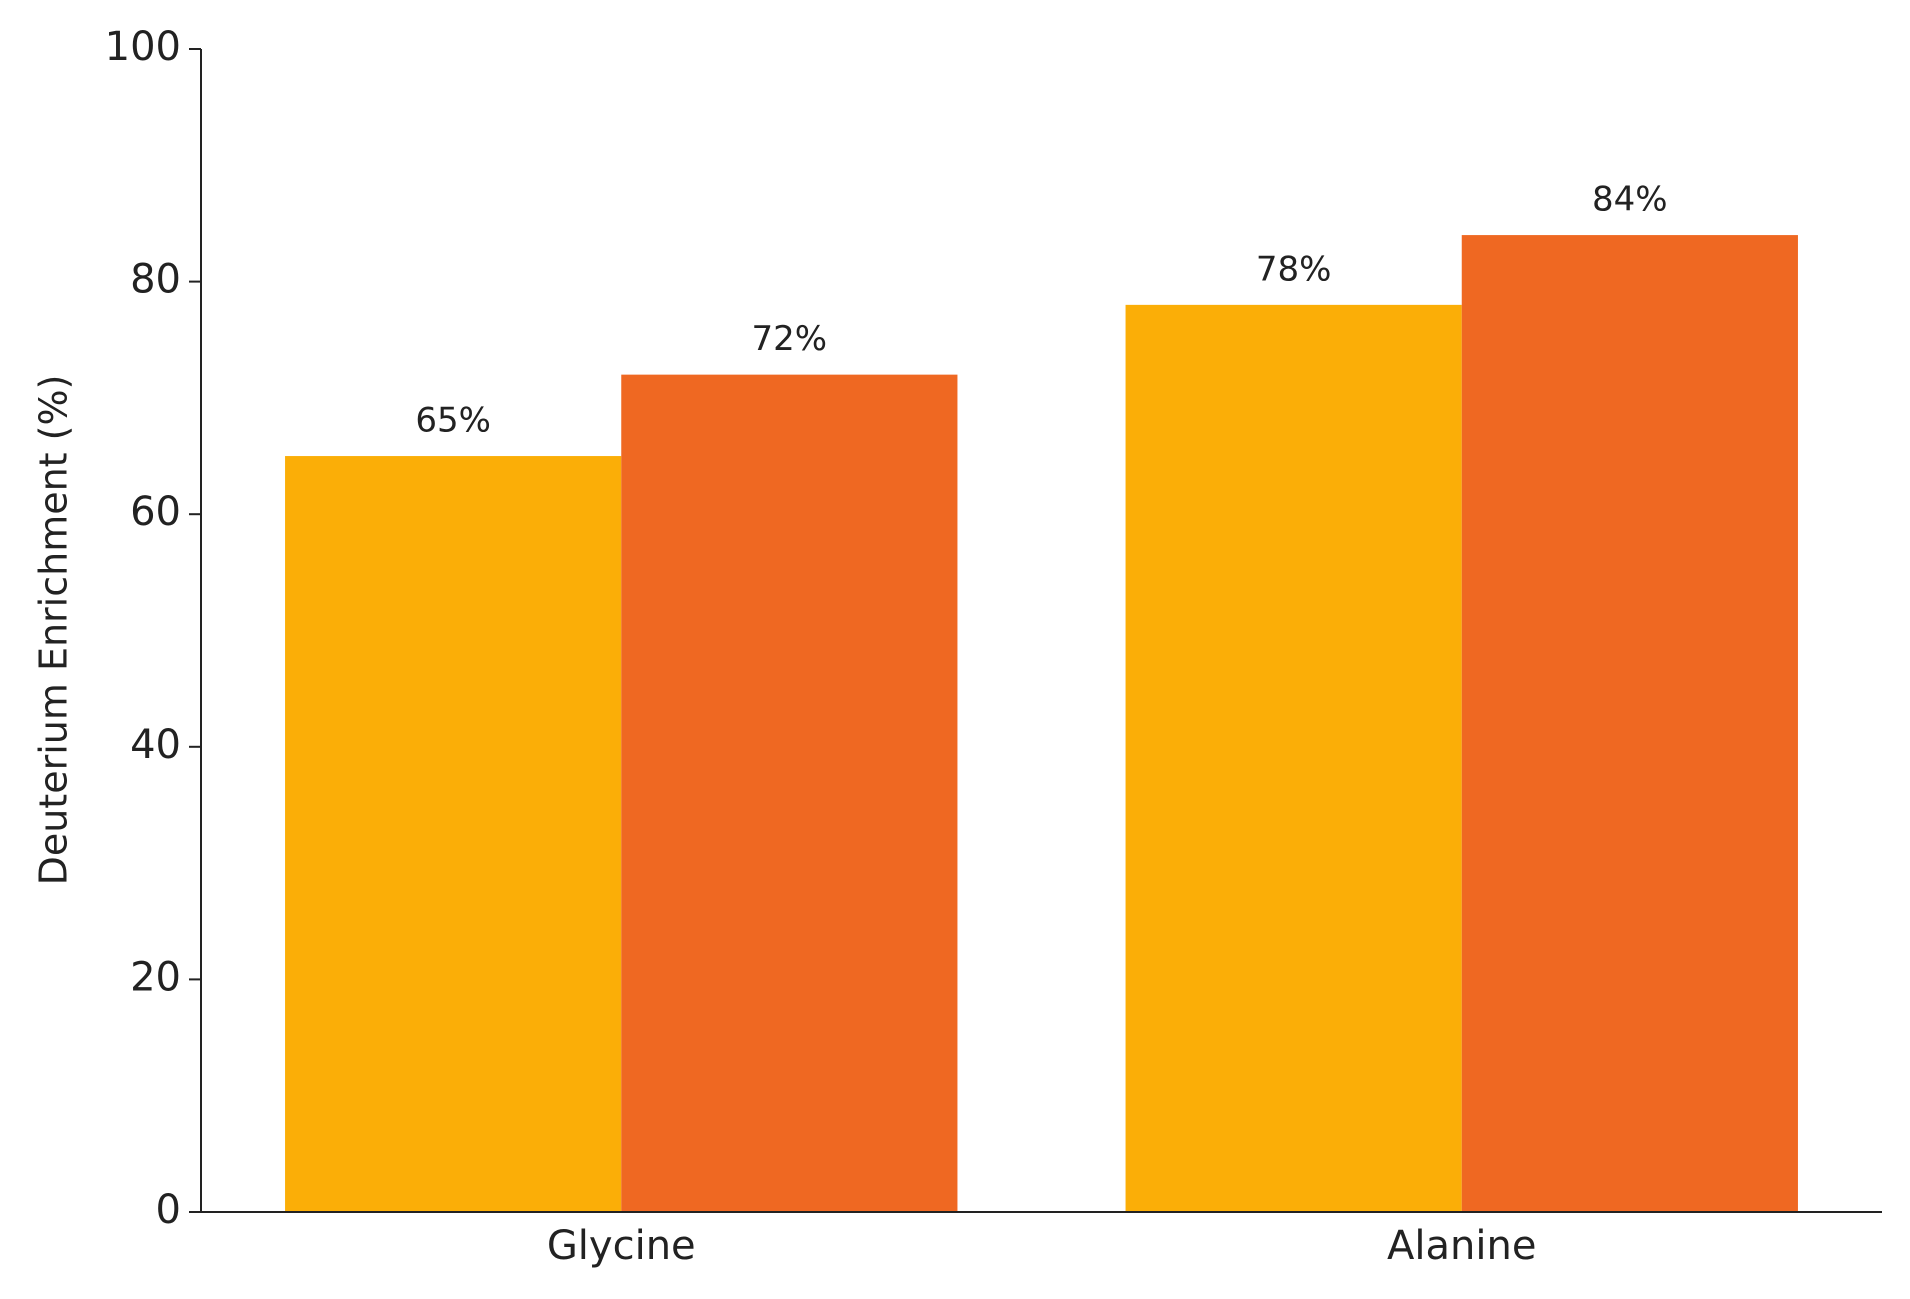 Image resolution: width=1910 pixels, height=1299 pixels. I want to click on y-tick-label: 100, so click(143, 47).